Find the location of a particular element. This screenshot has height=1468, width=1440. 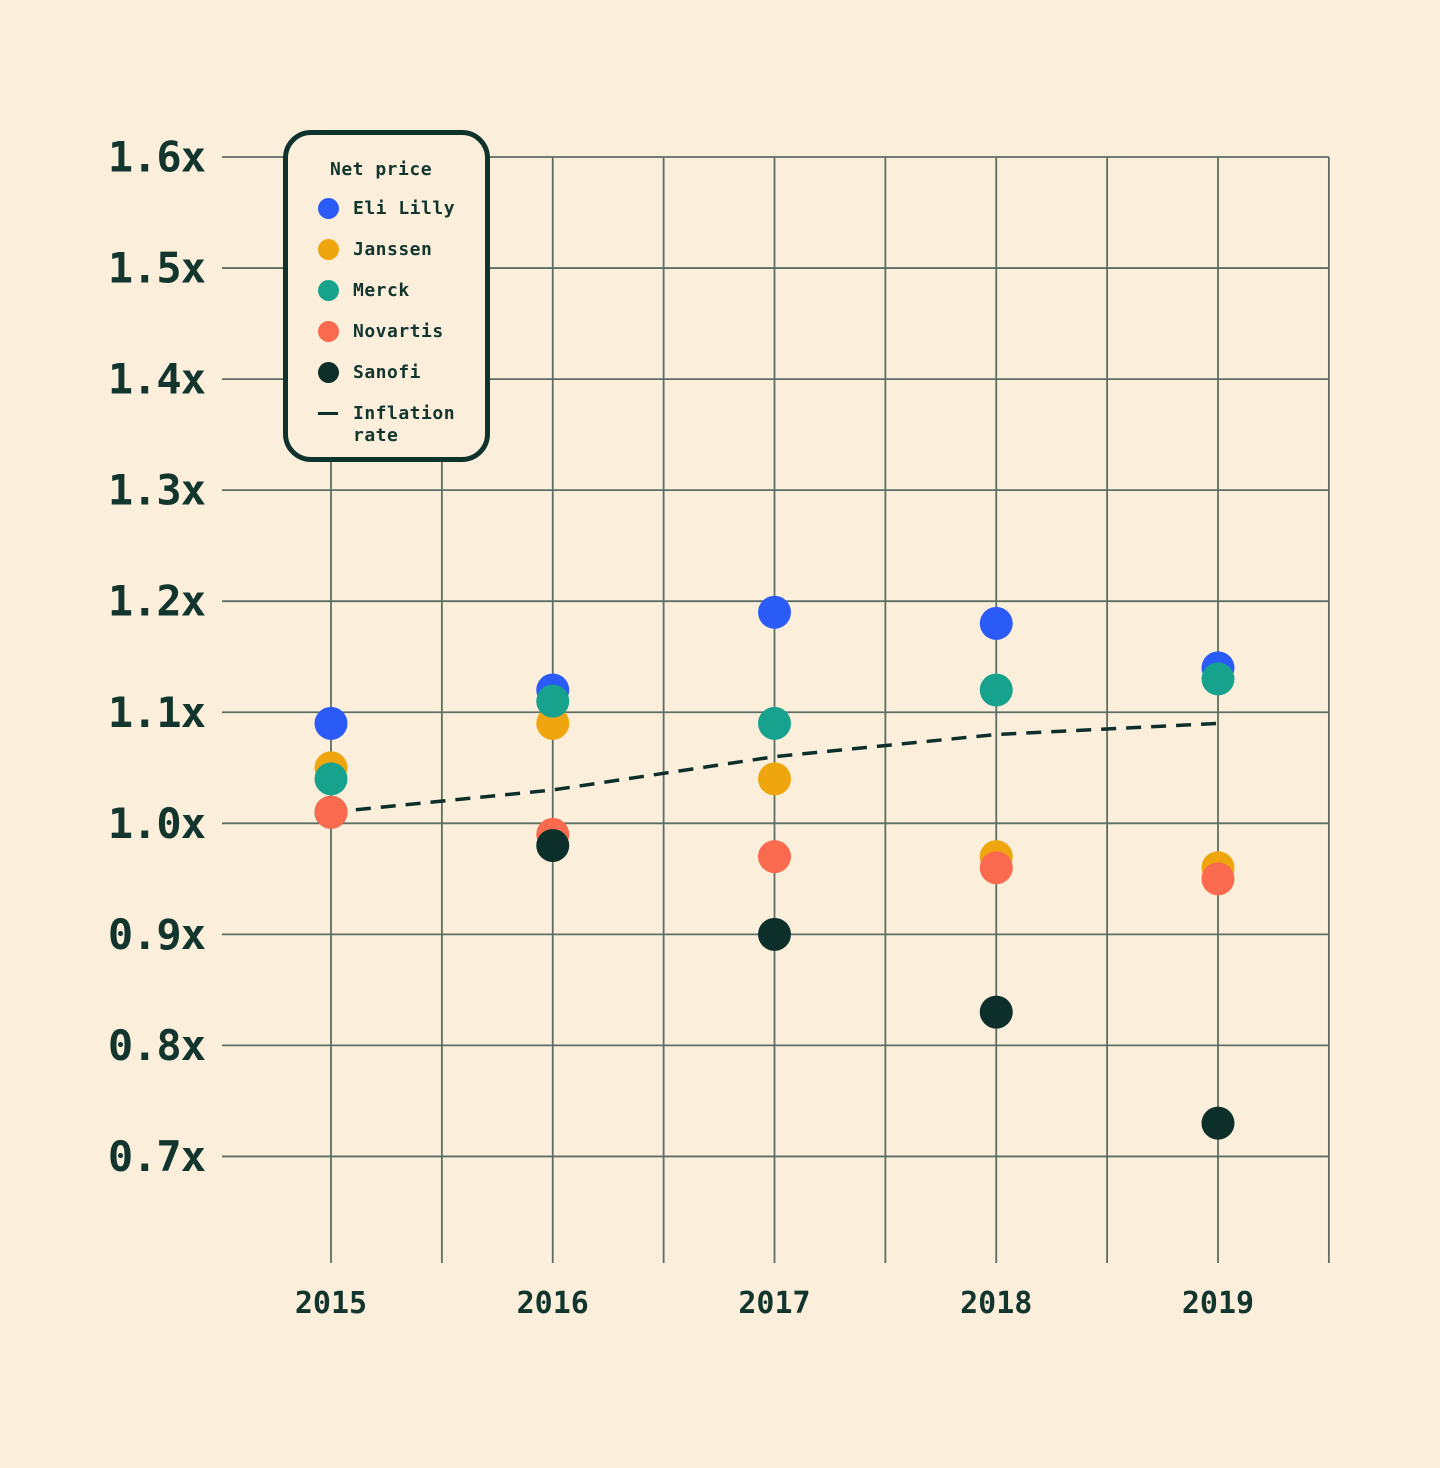

legend-item-inflation-rate: Inflation rate is located at coordinates (401, 425).